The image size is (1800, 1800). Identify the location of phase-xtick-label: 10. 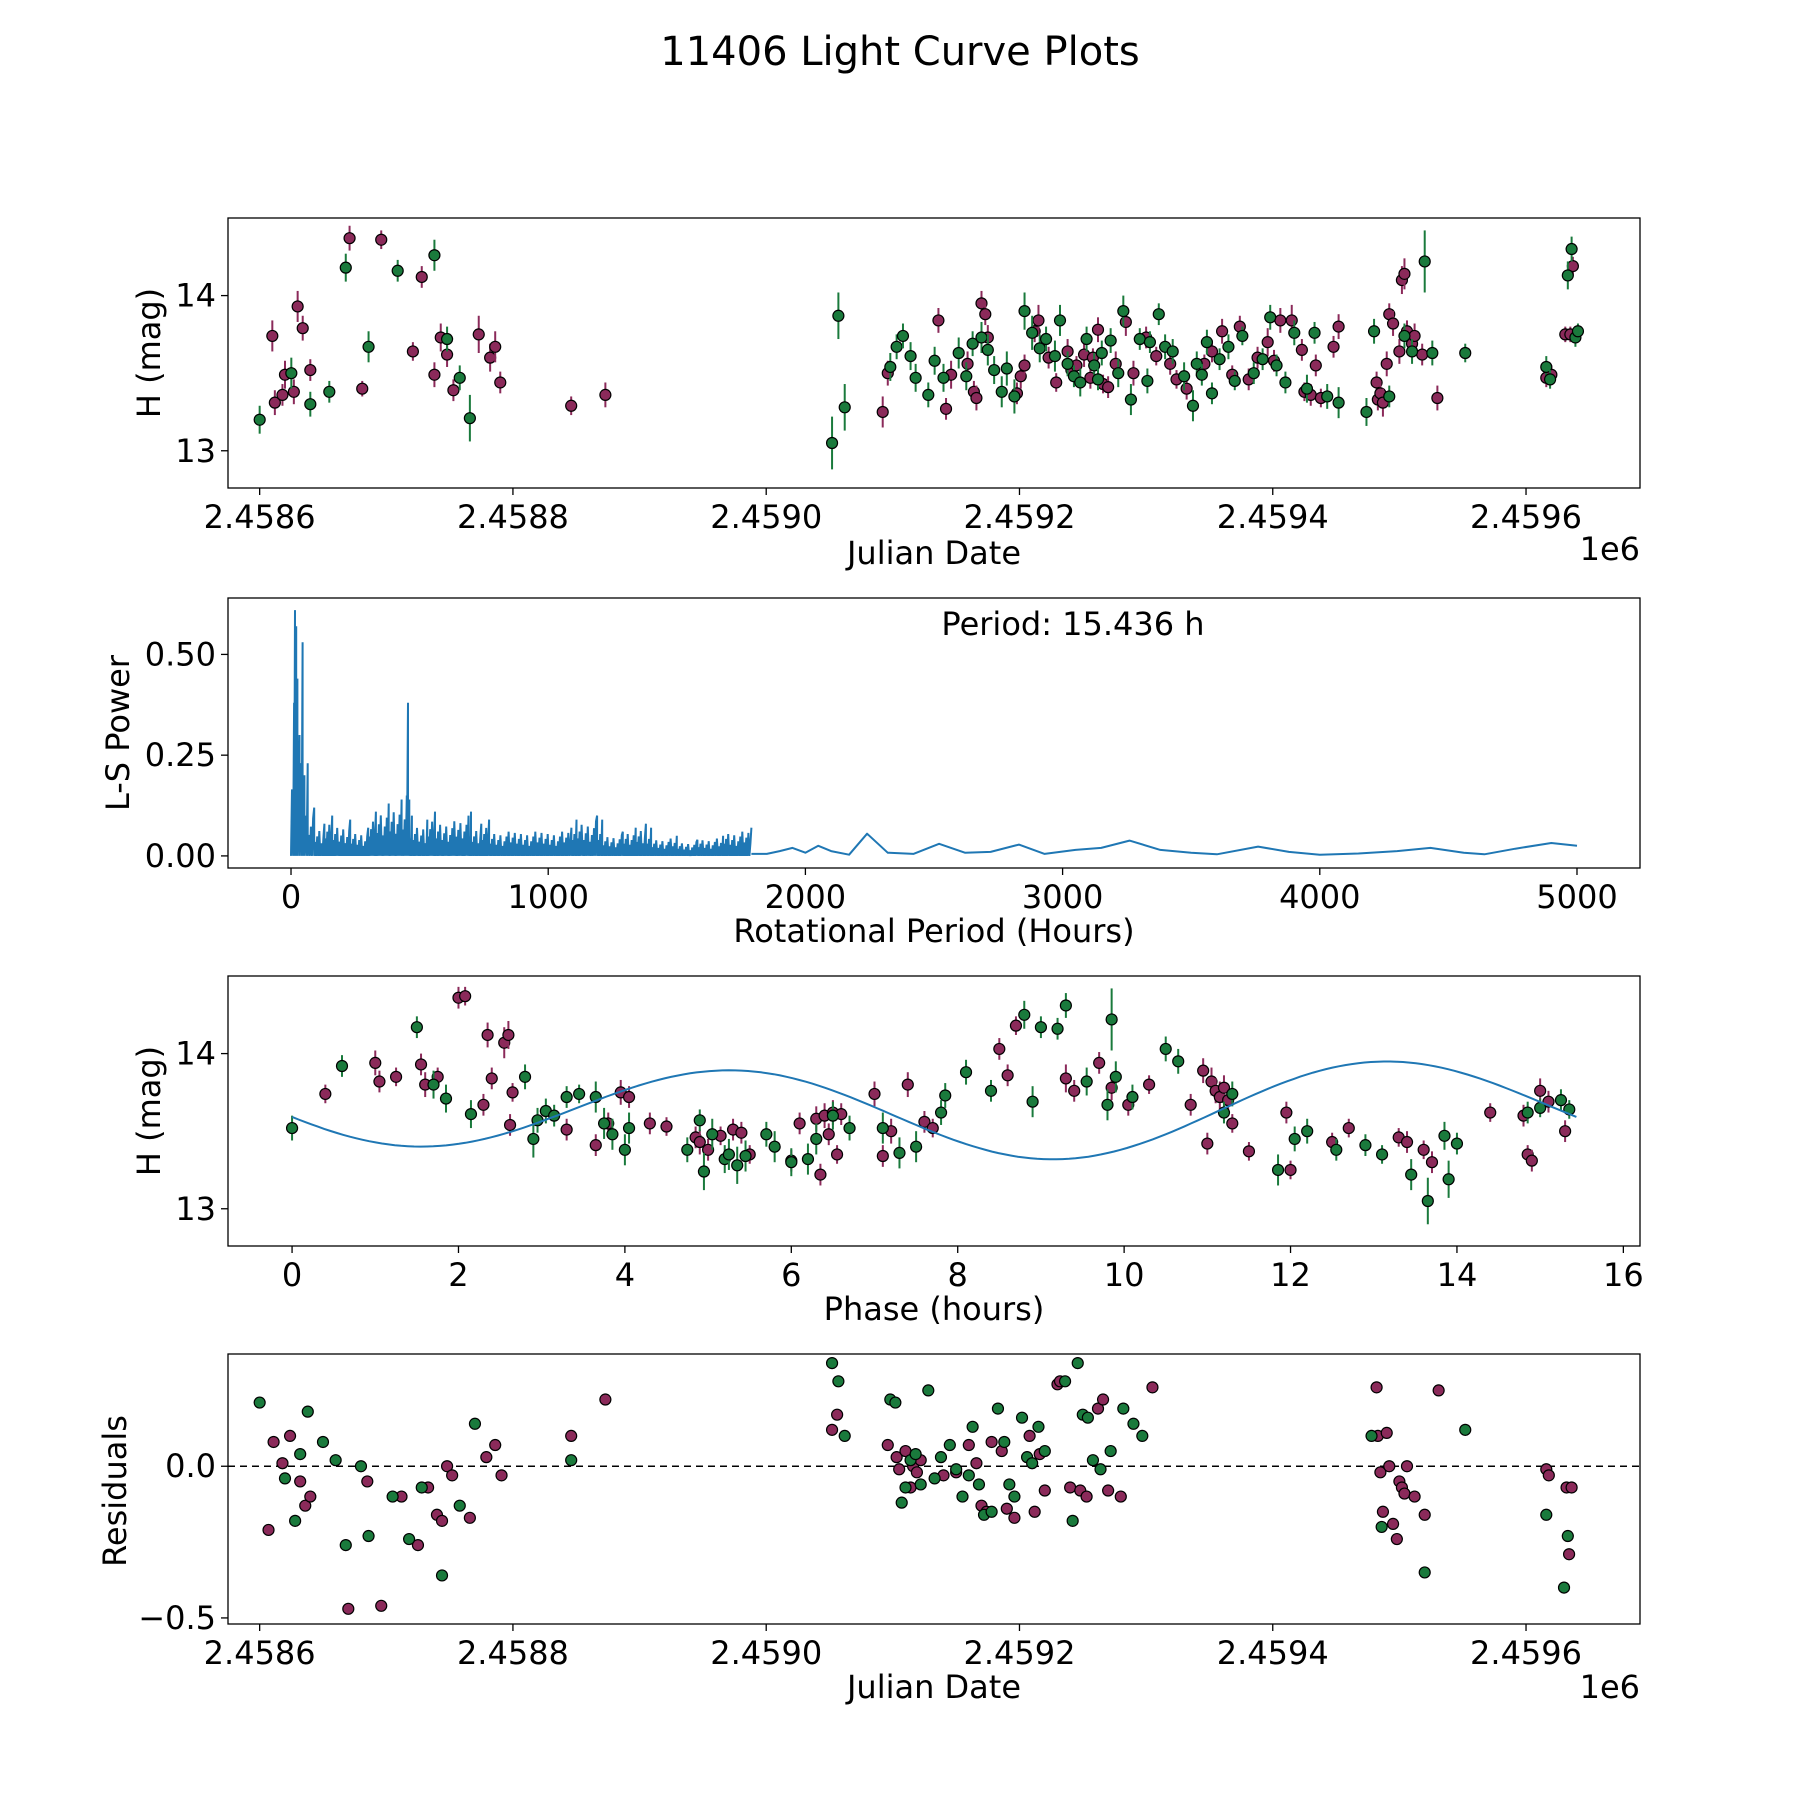
(1124, 1275).